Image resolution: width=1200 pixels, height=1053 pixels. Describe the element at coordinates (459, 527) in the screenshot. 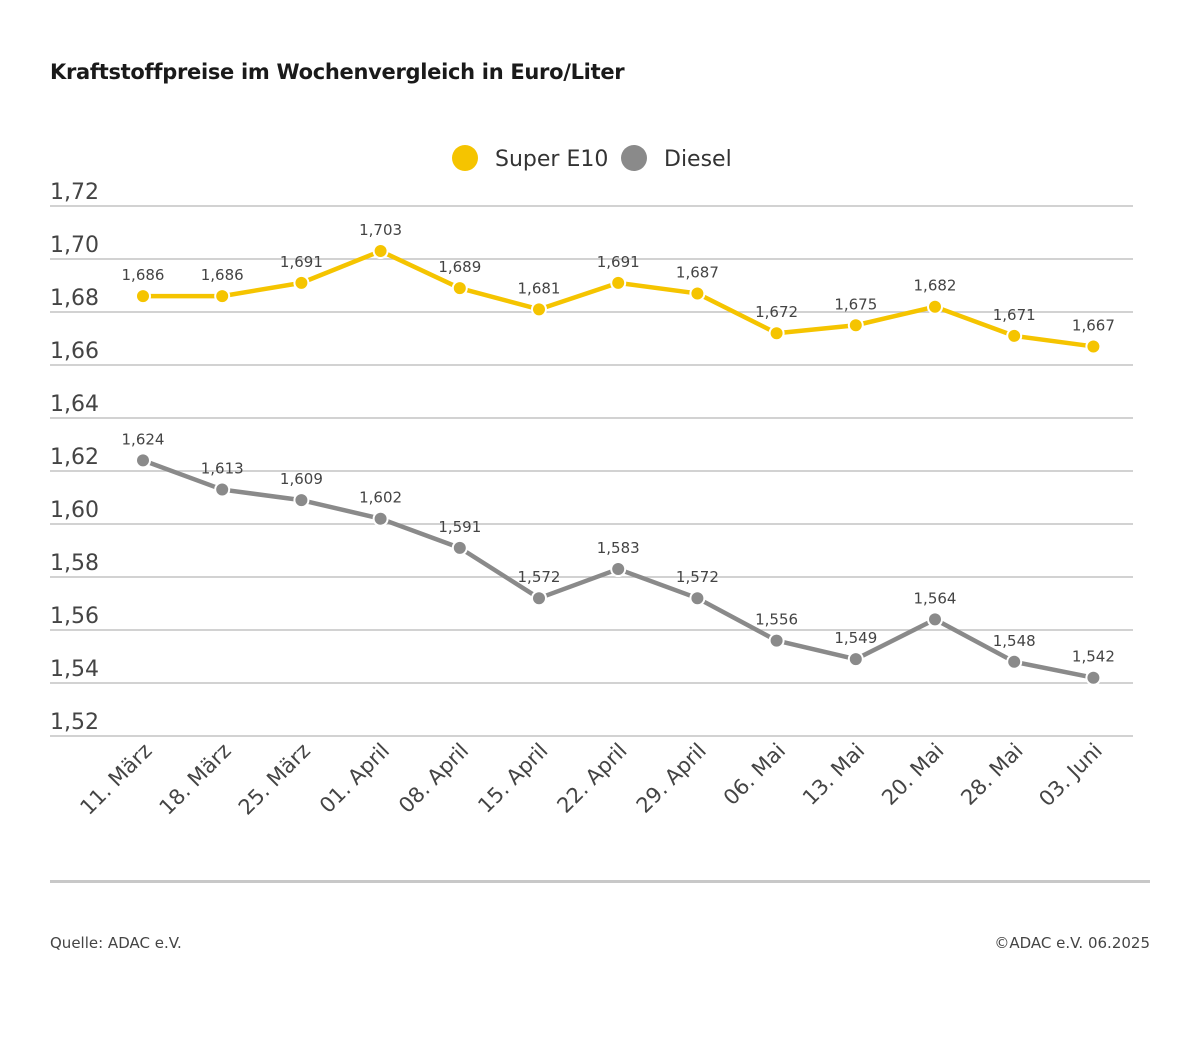

I see `data-label: 1,591` at that location.